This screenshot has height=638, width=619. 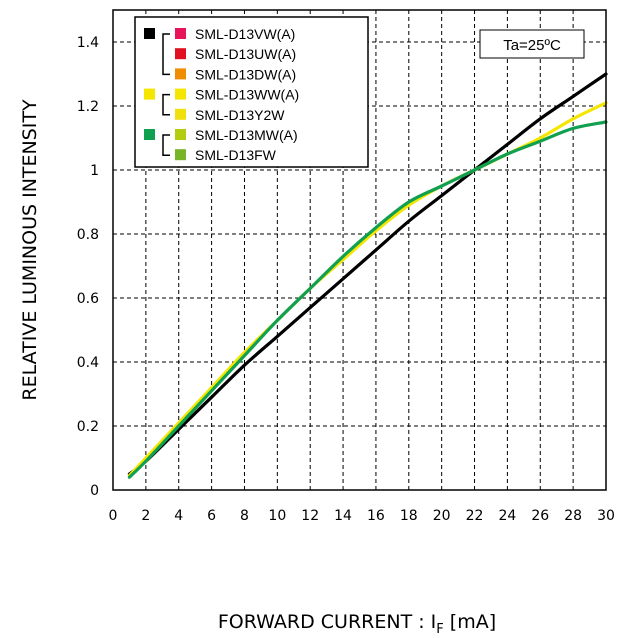 What do you see at coordinates (246, 135) in the screenshot?
I see `legend-label: SML-D13MW(A)` at bounding box center [246, 135].